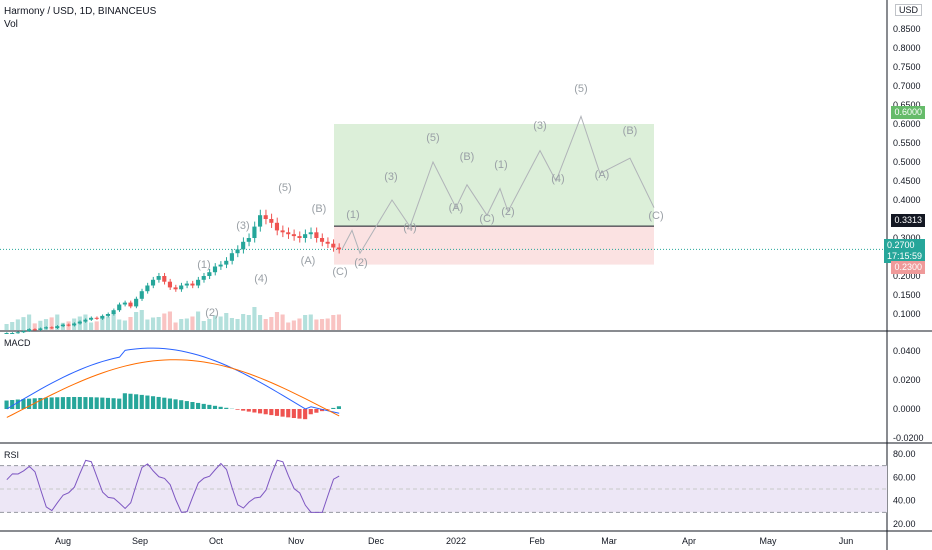  I want to click on price-tick-label: 0.5000, so click(907, 162).